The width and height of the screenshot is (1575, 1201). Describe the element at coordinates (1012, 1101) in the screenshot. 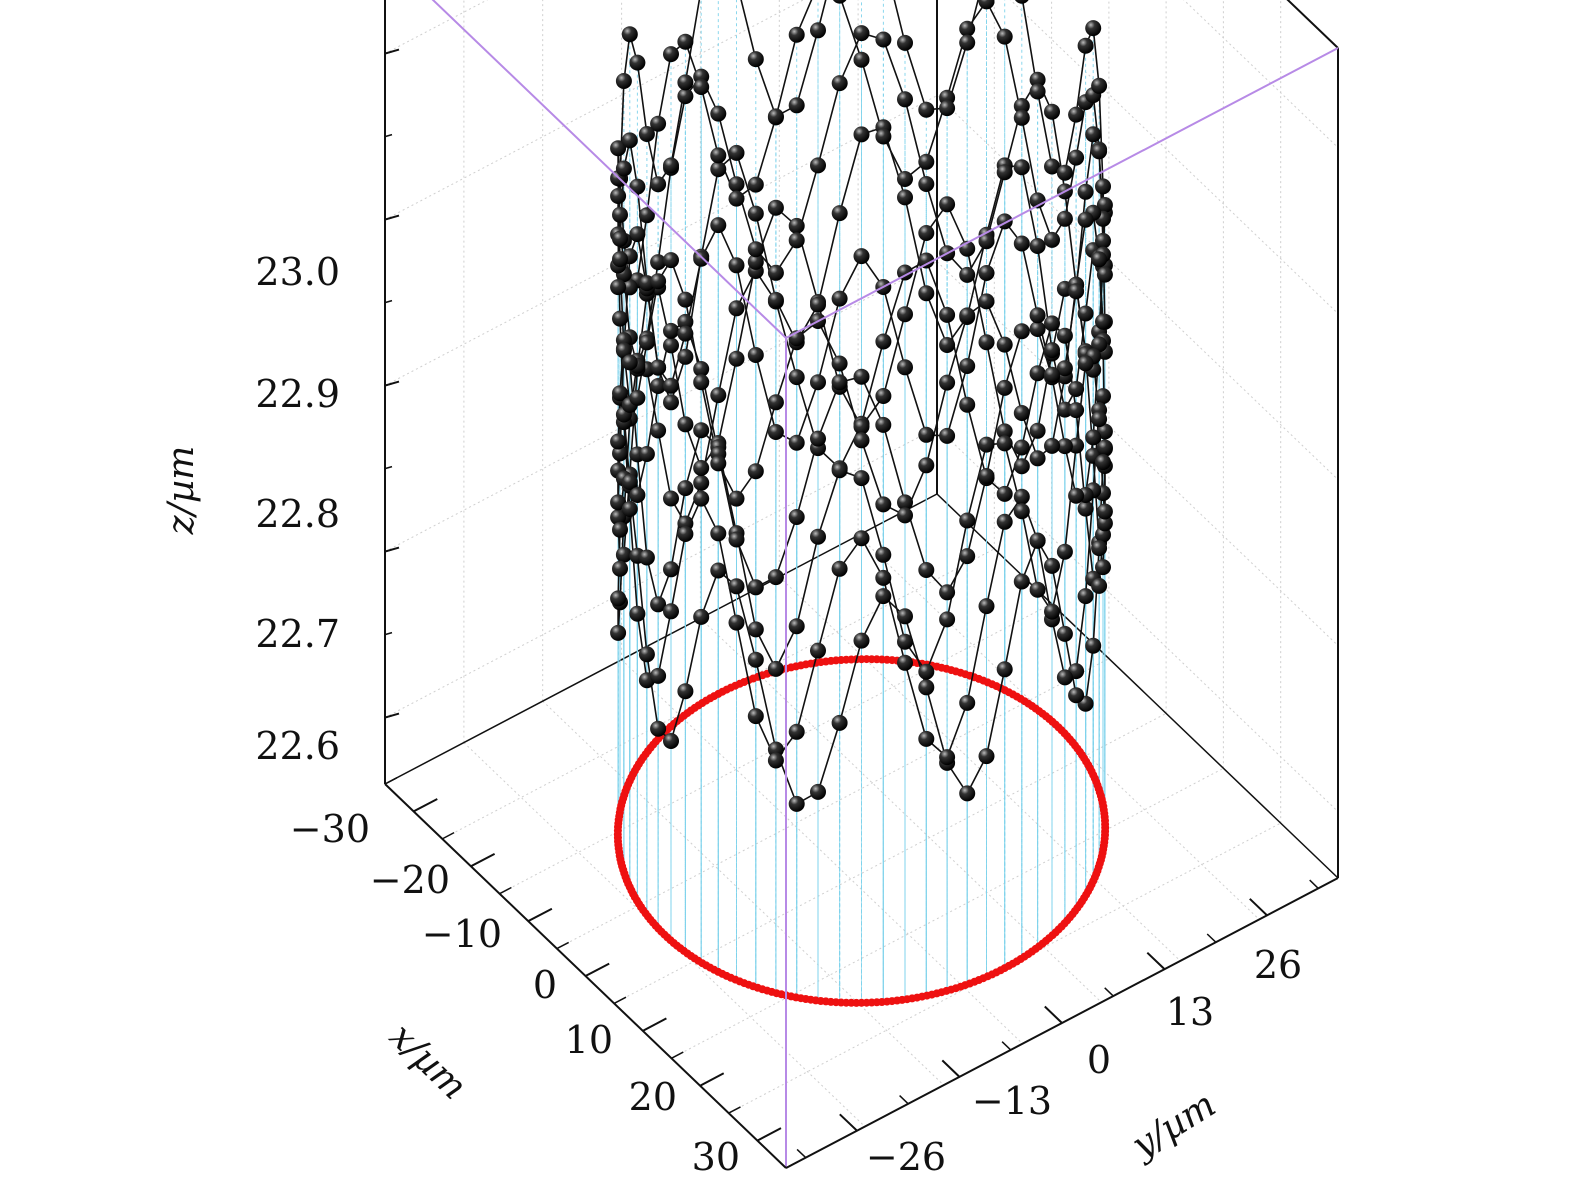

I see `y-tick-label: −13` at that location.